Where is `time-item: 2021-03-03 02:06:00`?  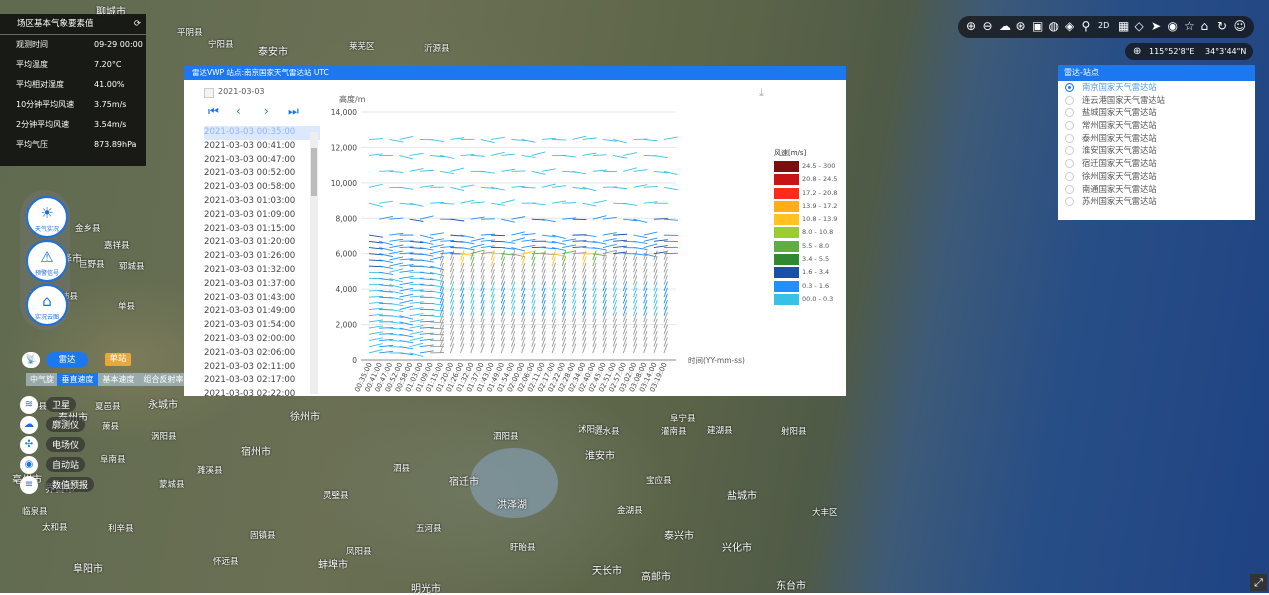 time-item: 2021-03-03 02:06:00 is located at coordinates (262, 354).